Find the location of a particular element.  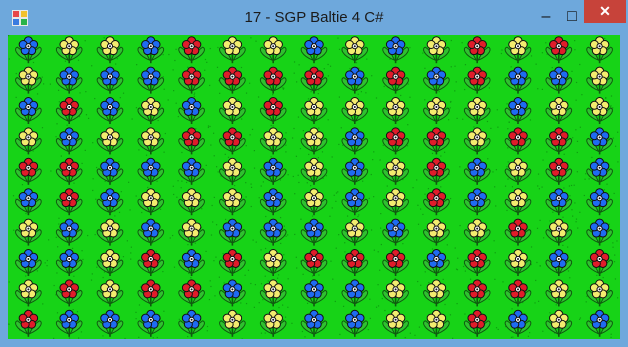

window-title: 17 - SGP Baltie 4 C# is located at coordinates (314, 17).